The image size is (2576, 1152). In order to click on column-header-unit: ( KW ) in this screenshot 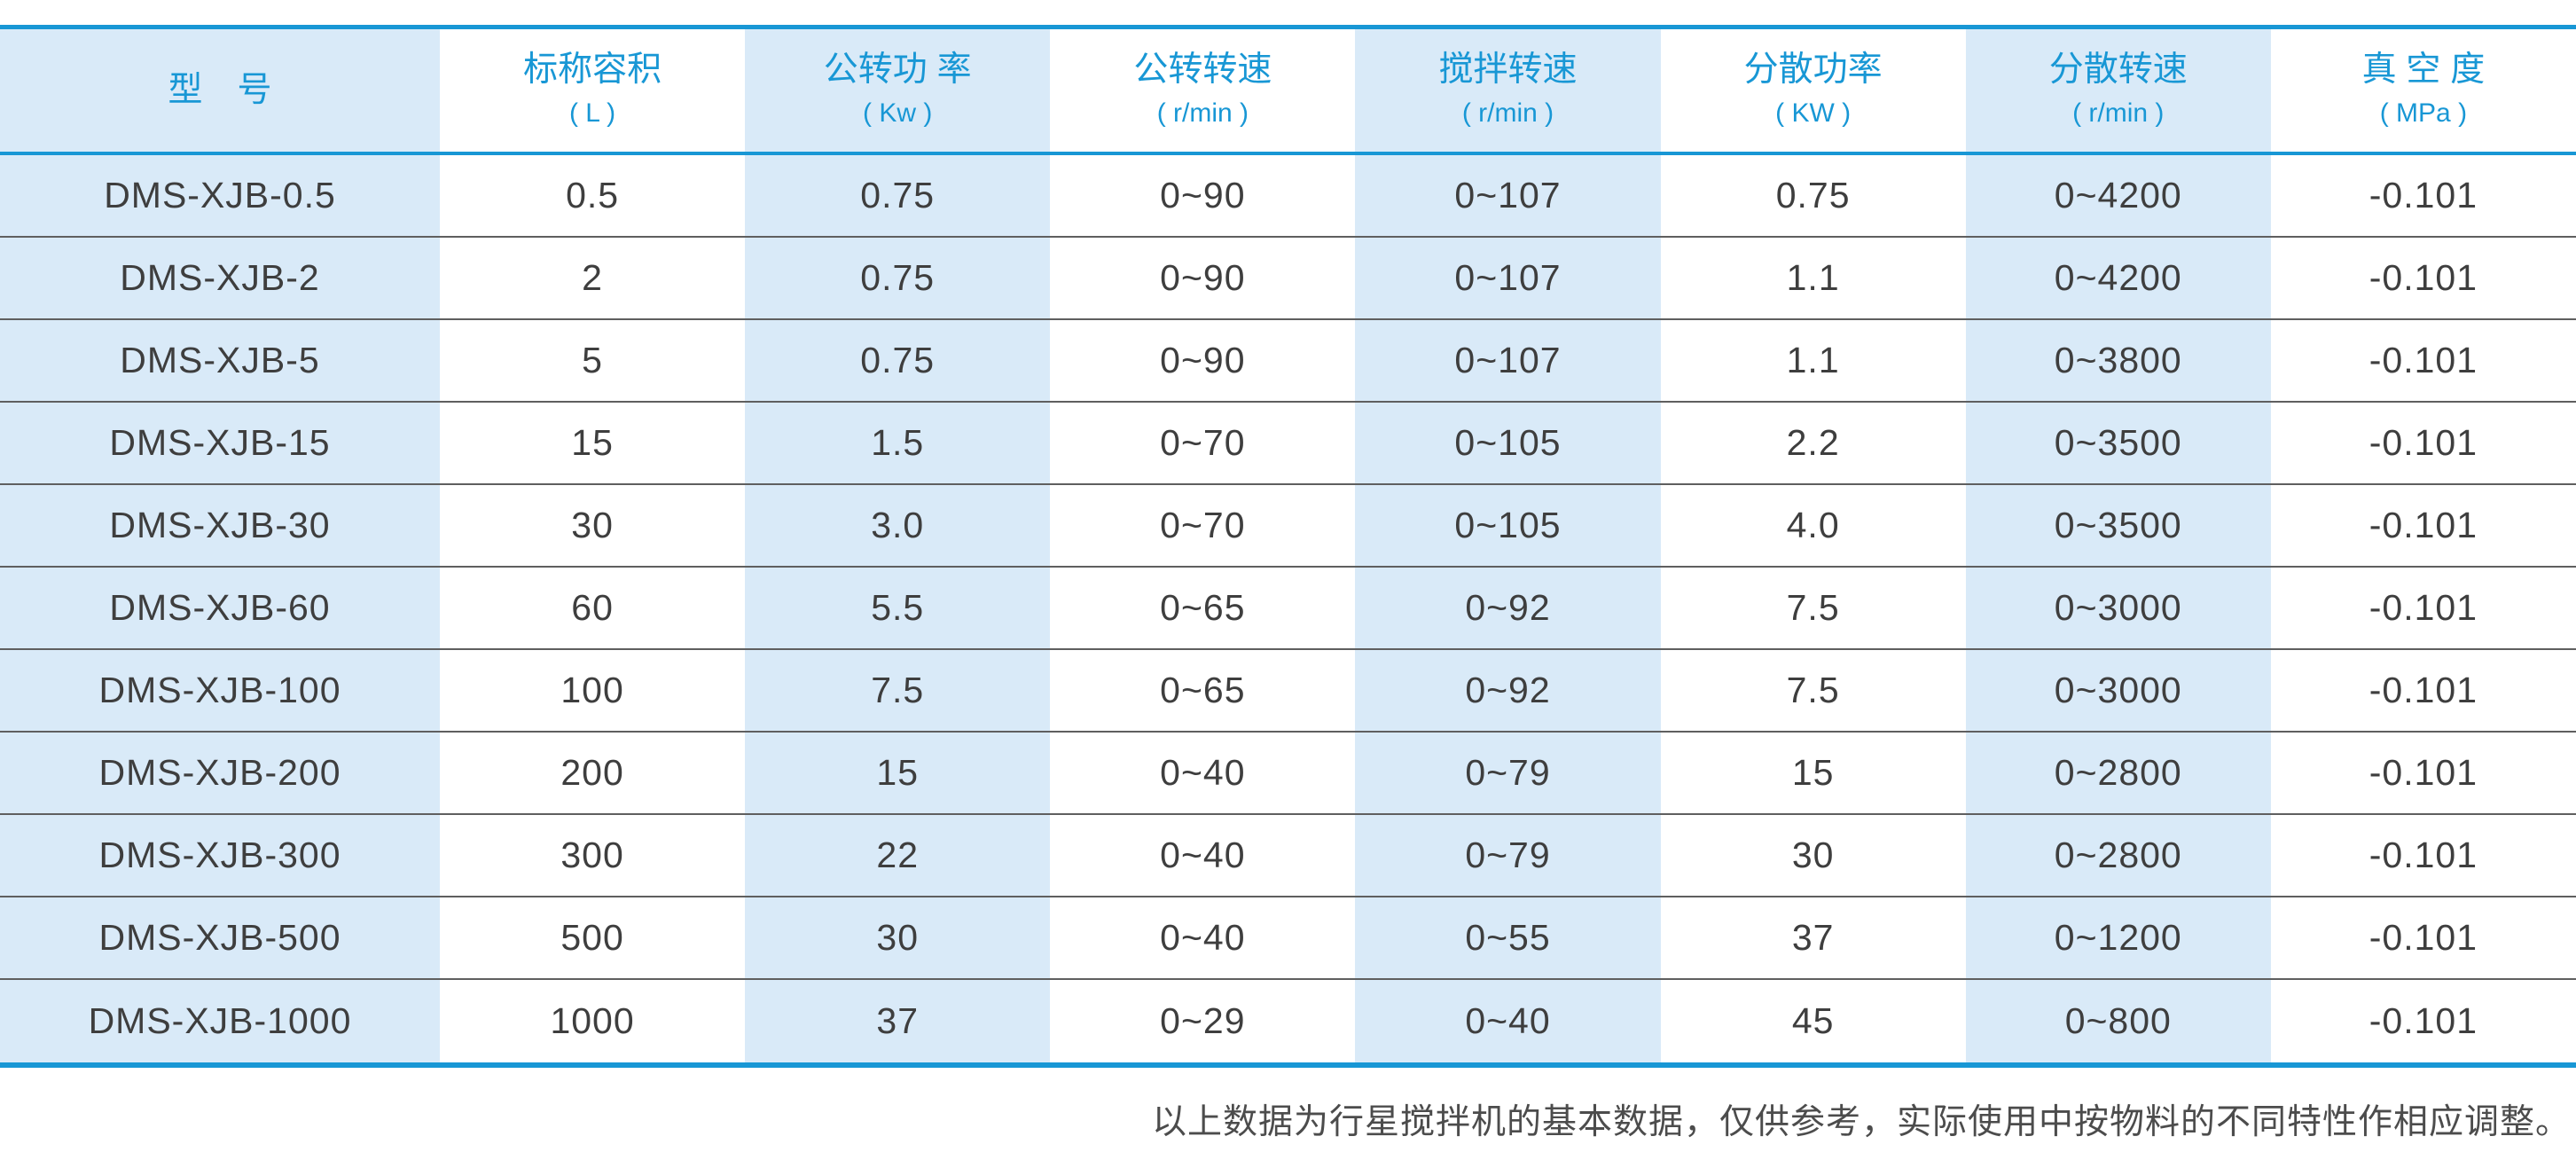, I will do `click(1813, 113)`.